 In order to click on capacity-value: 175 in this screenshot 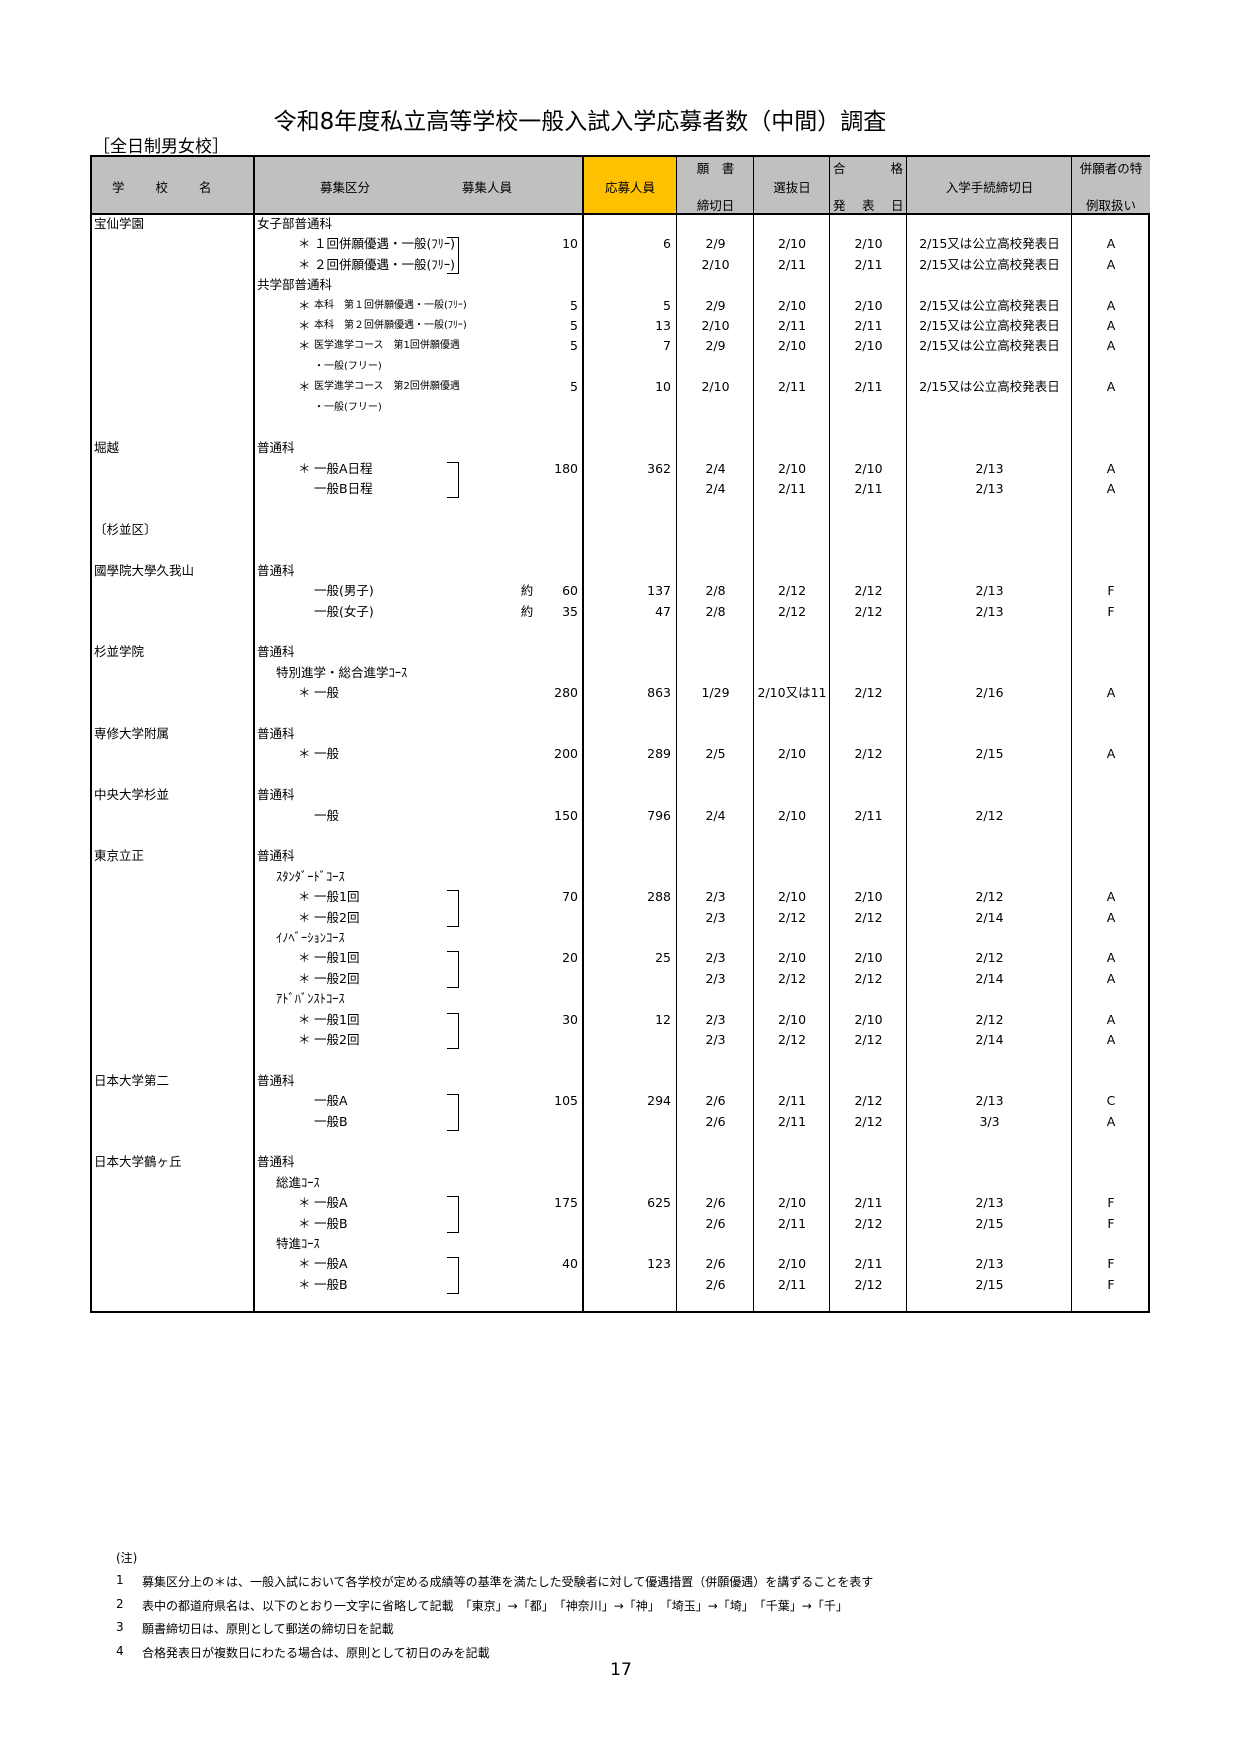, I will do `click(566, 1203)`.